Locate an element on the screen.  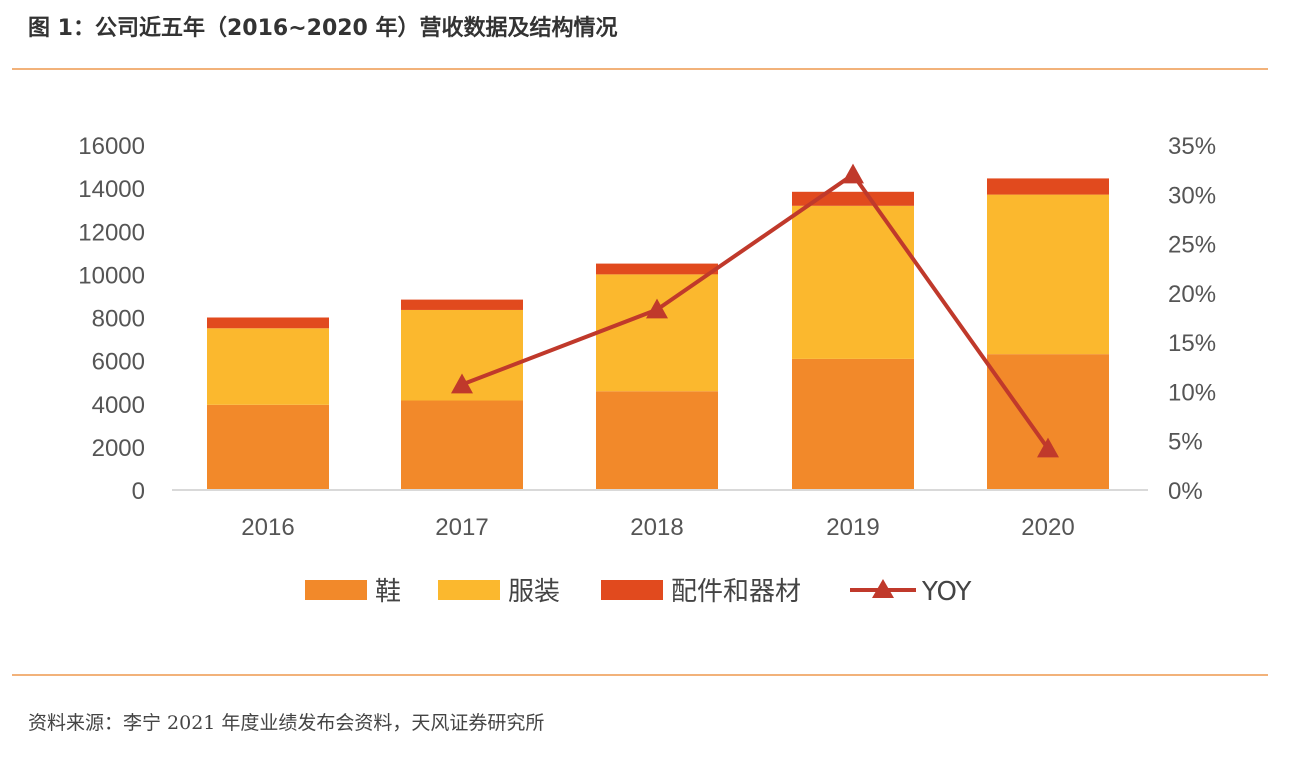
right-tick-label: 20% is located at coordinates (1192, 294).